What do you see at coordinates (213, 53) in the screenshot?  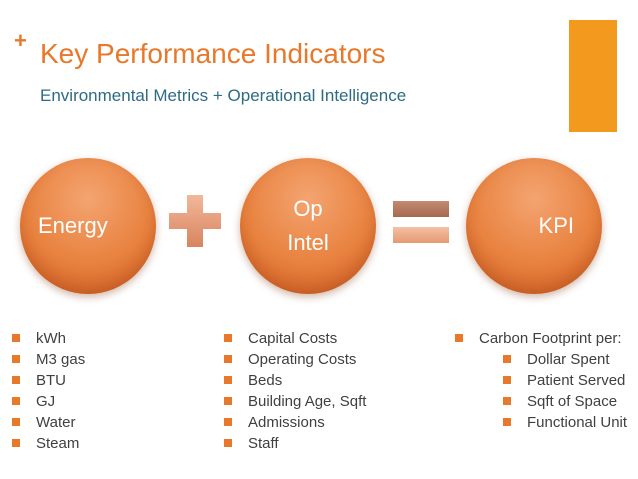 I see `slide-title: Key Performance Indicators` at bounding box center [213, 53].